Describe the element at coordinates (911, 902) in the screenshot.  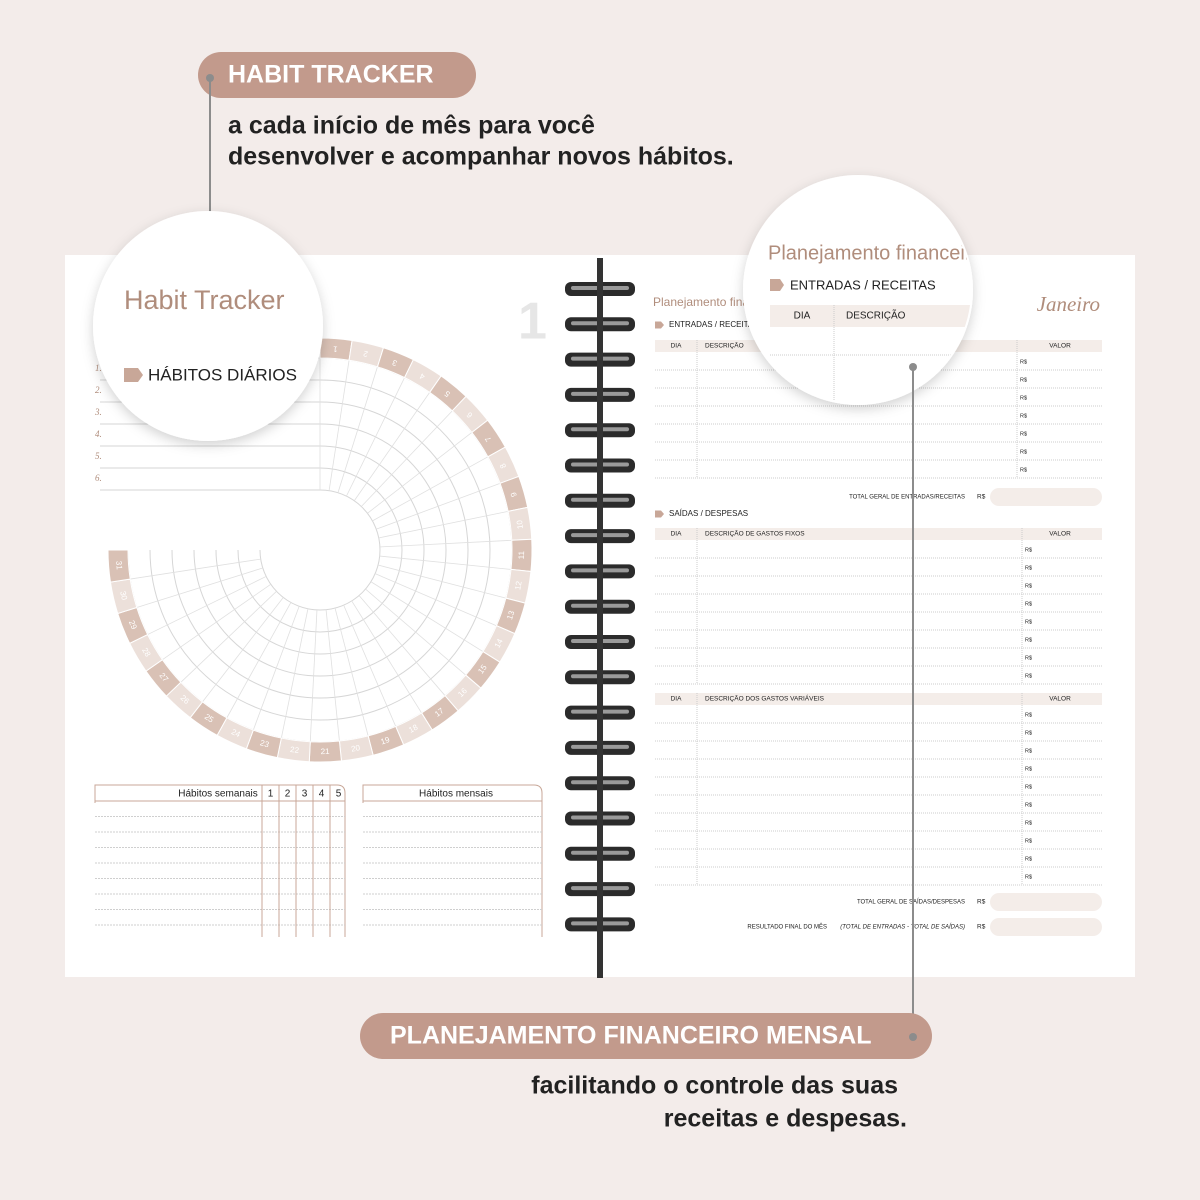
I see `total-label: TOTAL GERAL DE SAÍDAS/DESPESAS` at that location.